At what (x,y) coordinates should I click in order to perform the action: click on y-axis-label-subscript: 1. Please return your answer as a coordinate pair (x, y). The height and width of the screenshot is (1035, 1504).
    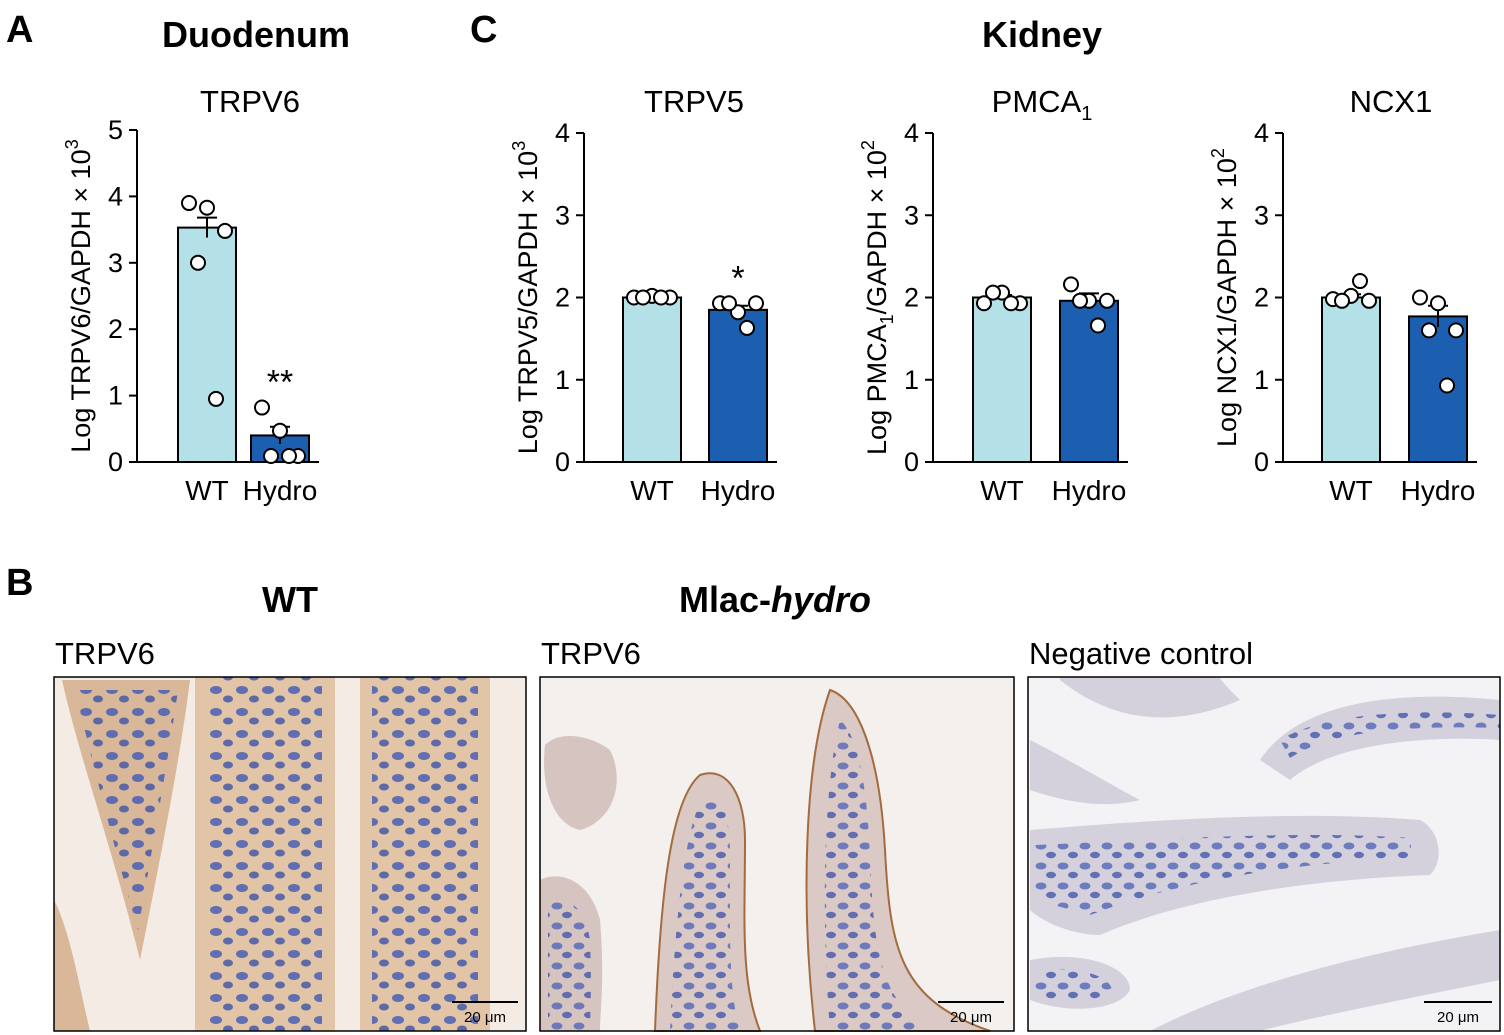
    Looking at the image, I should click on (887, 319).